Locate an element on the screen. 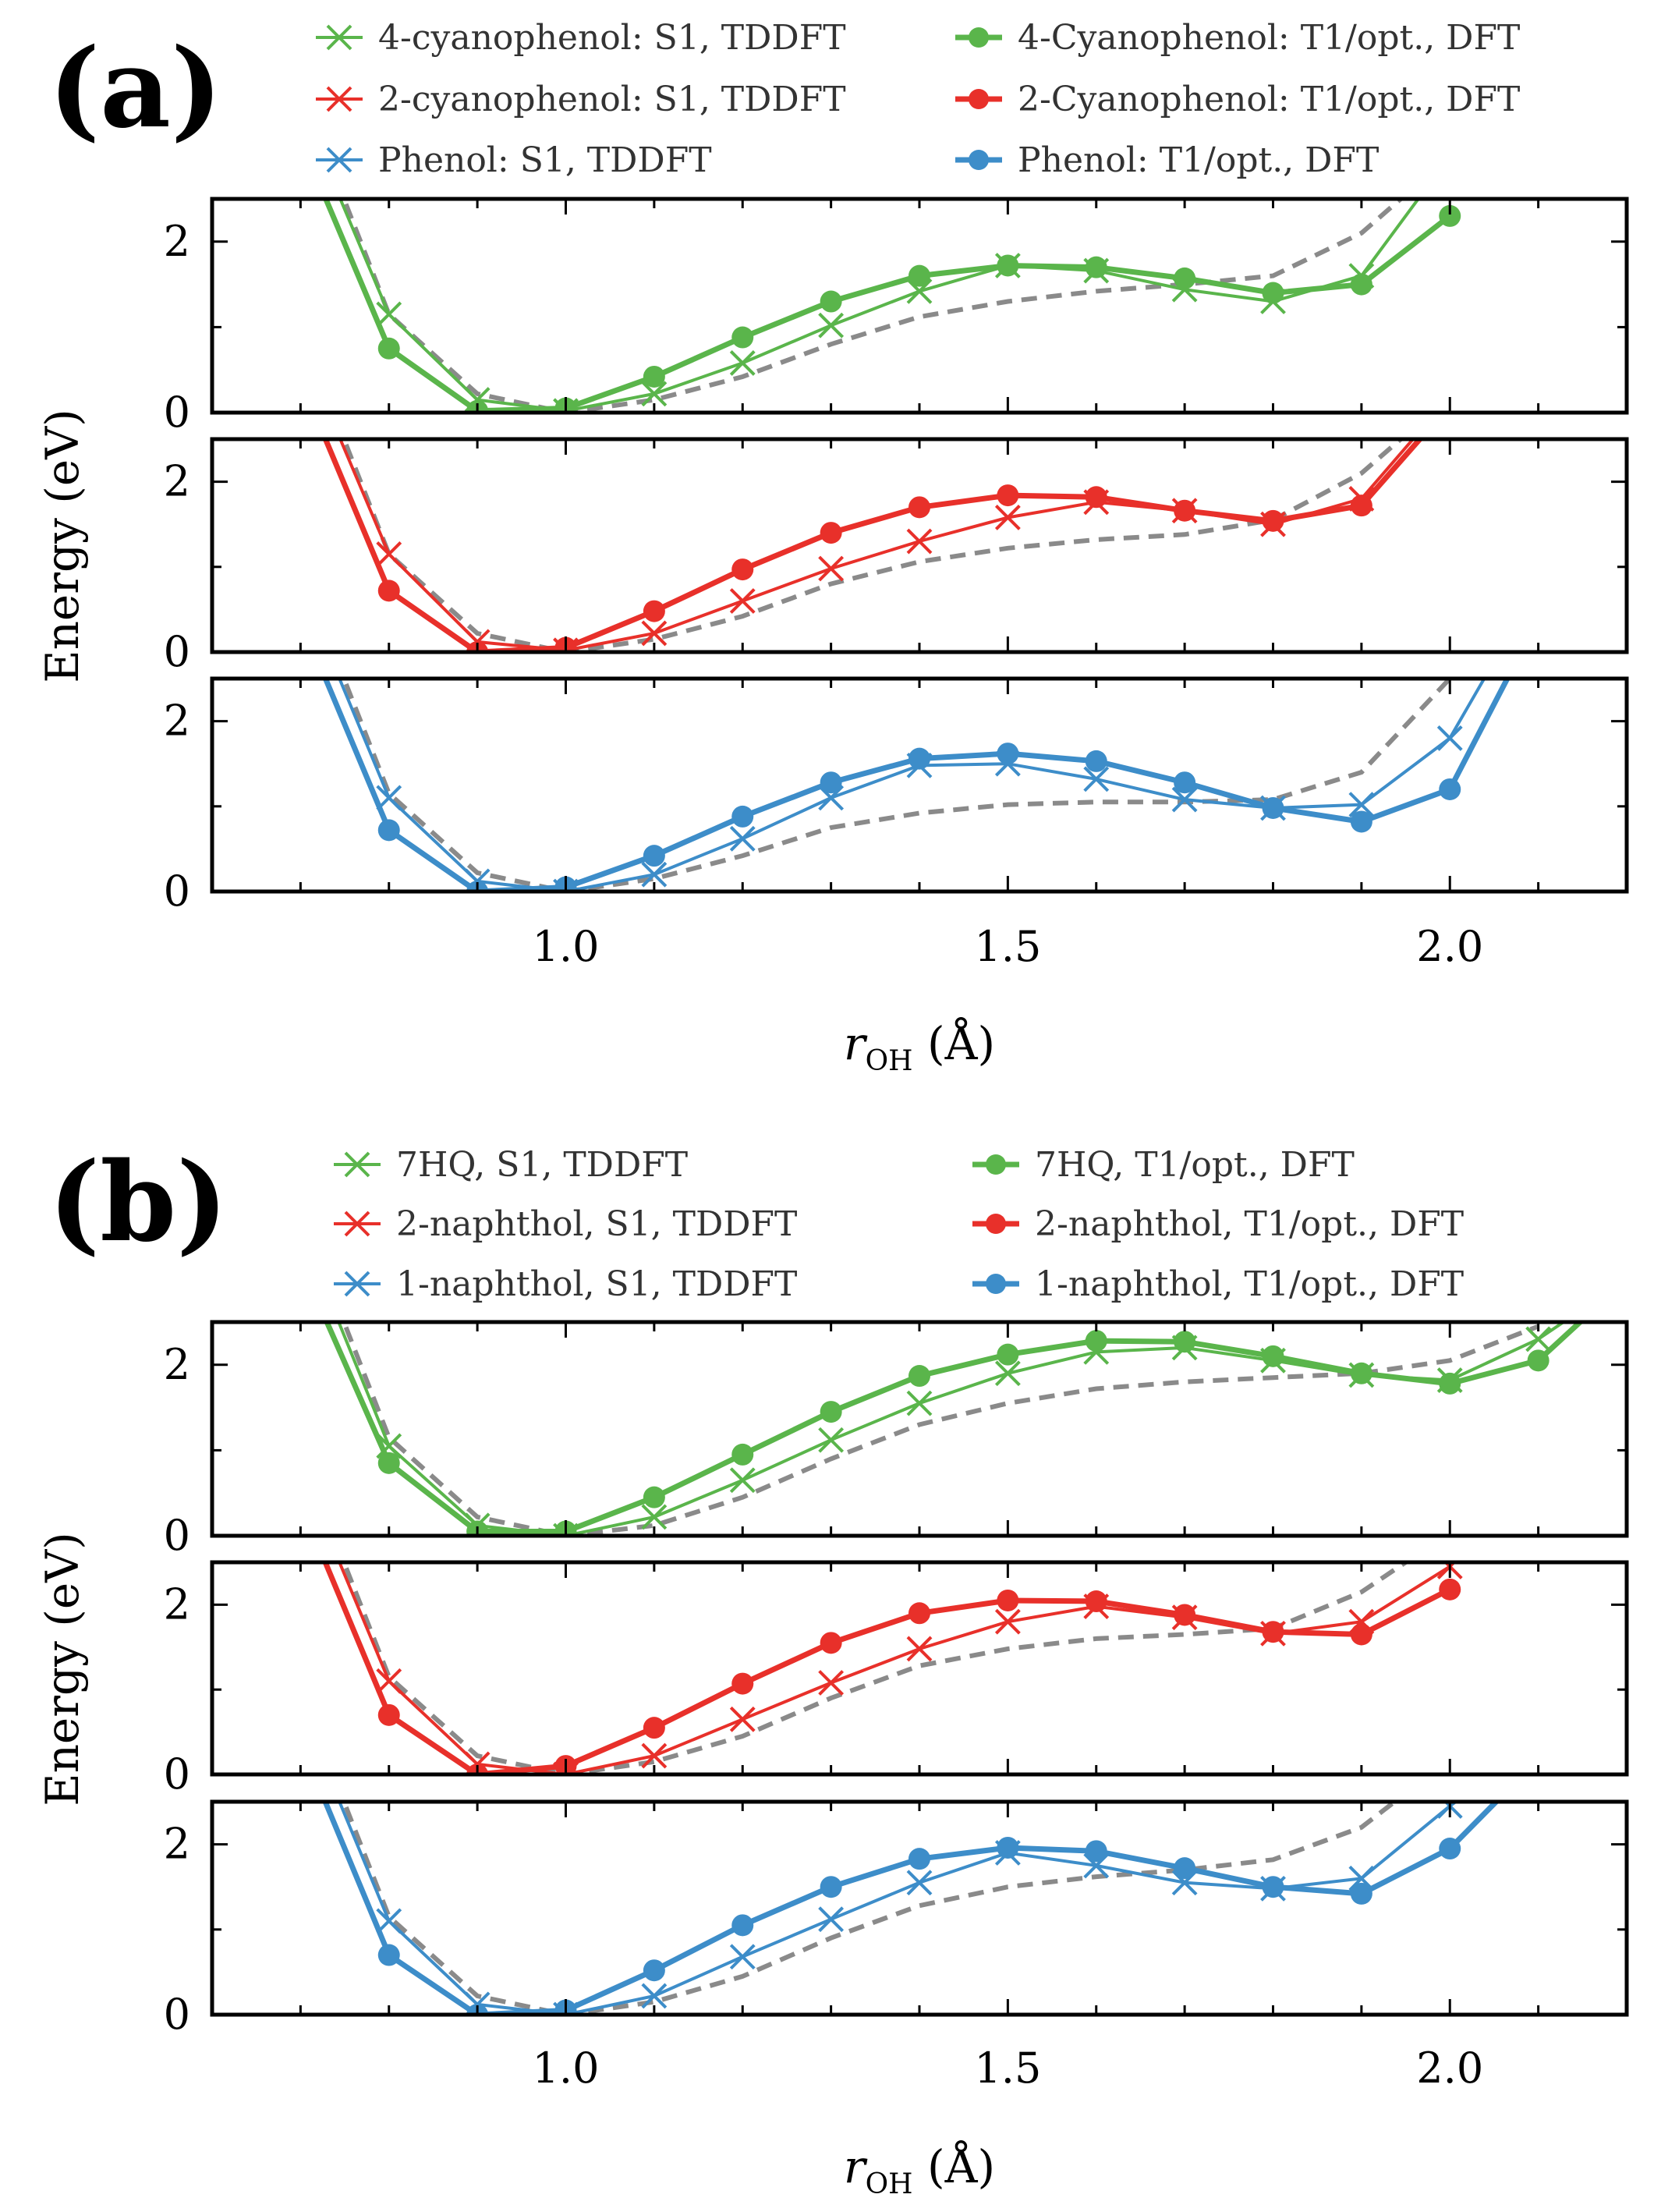 Image resolution: width=1654 pixels, height=2212 pixels. series-line-s1 is located at coordinates (880, 306).